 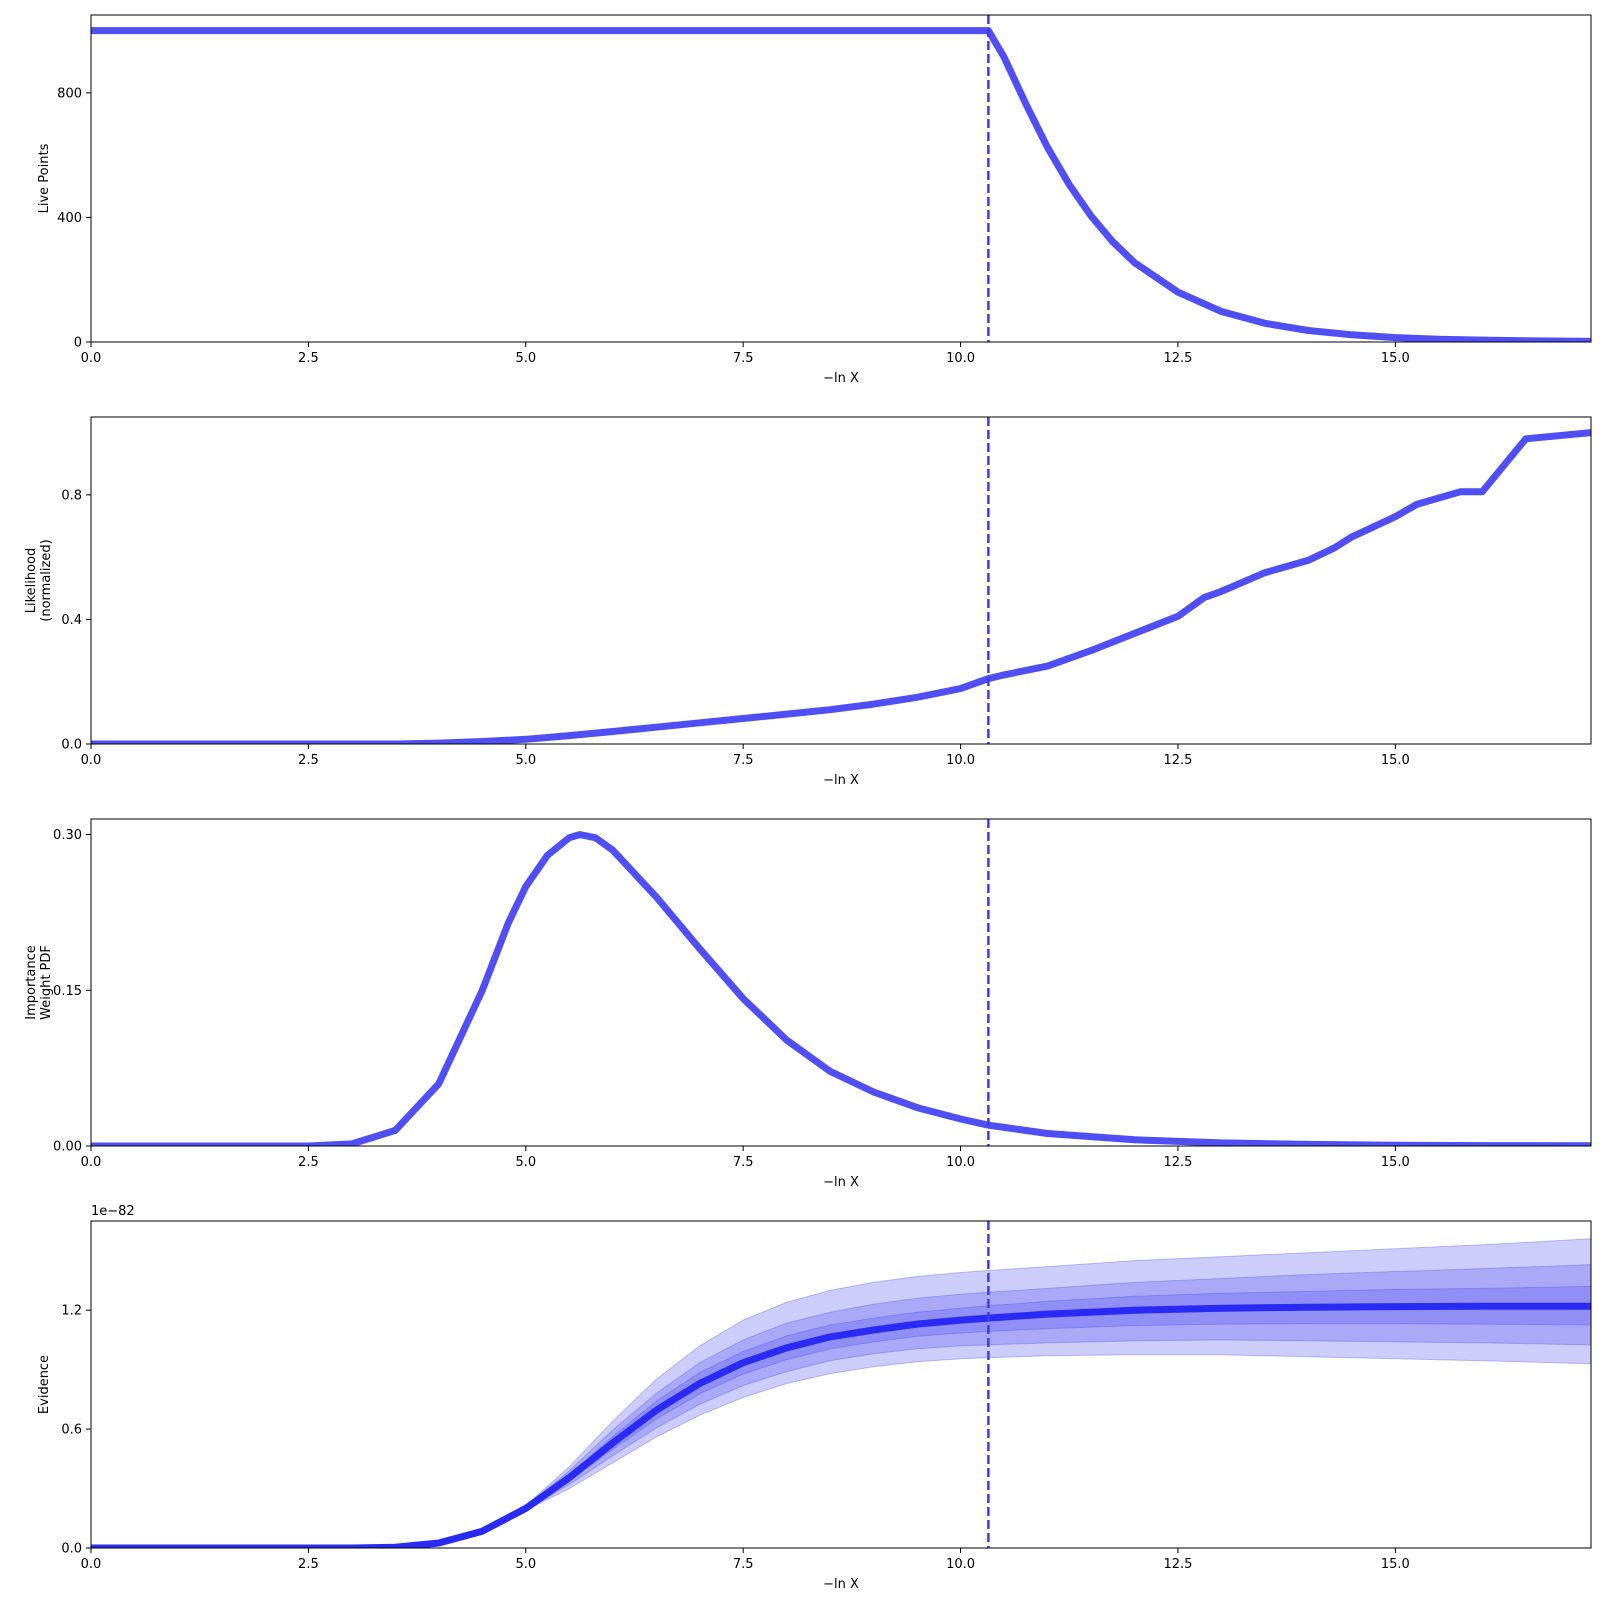 I want to click on series-line-evidence, so click(x=841, y=1425).